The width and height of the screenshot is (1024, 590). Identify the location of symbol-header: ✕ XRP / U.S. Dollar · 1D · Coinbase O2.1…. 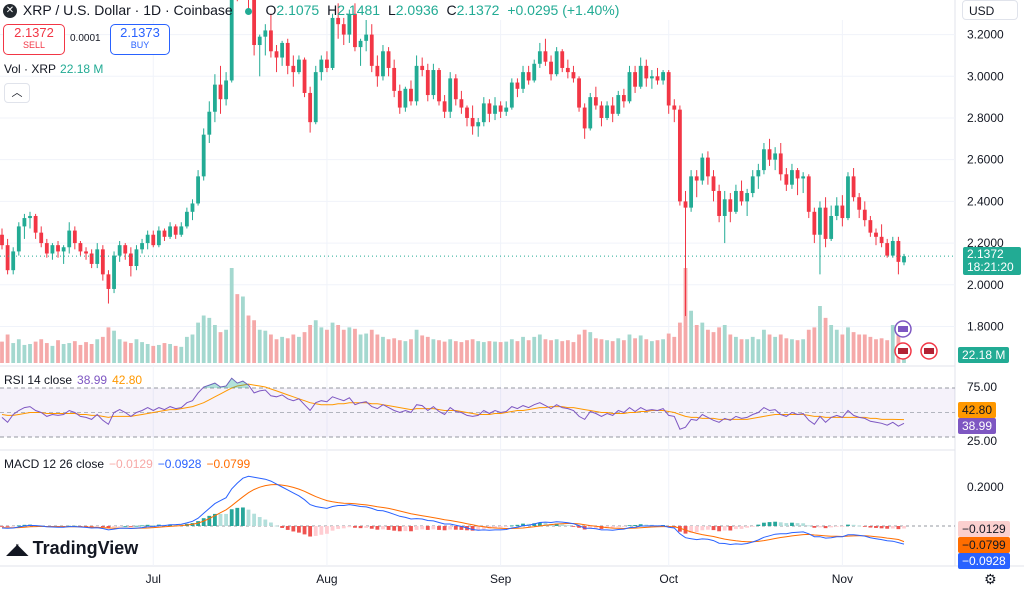
(309, 10).